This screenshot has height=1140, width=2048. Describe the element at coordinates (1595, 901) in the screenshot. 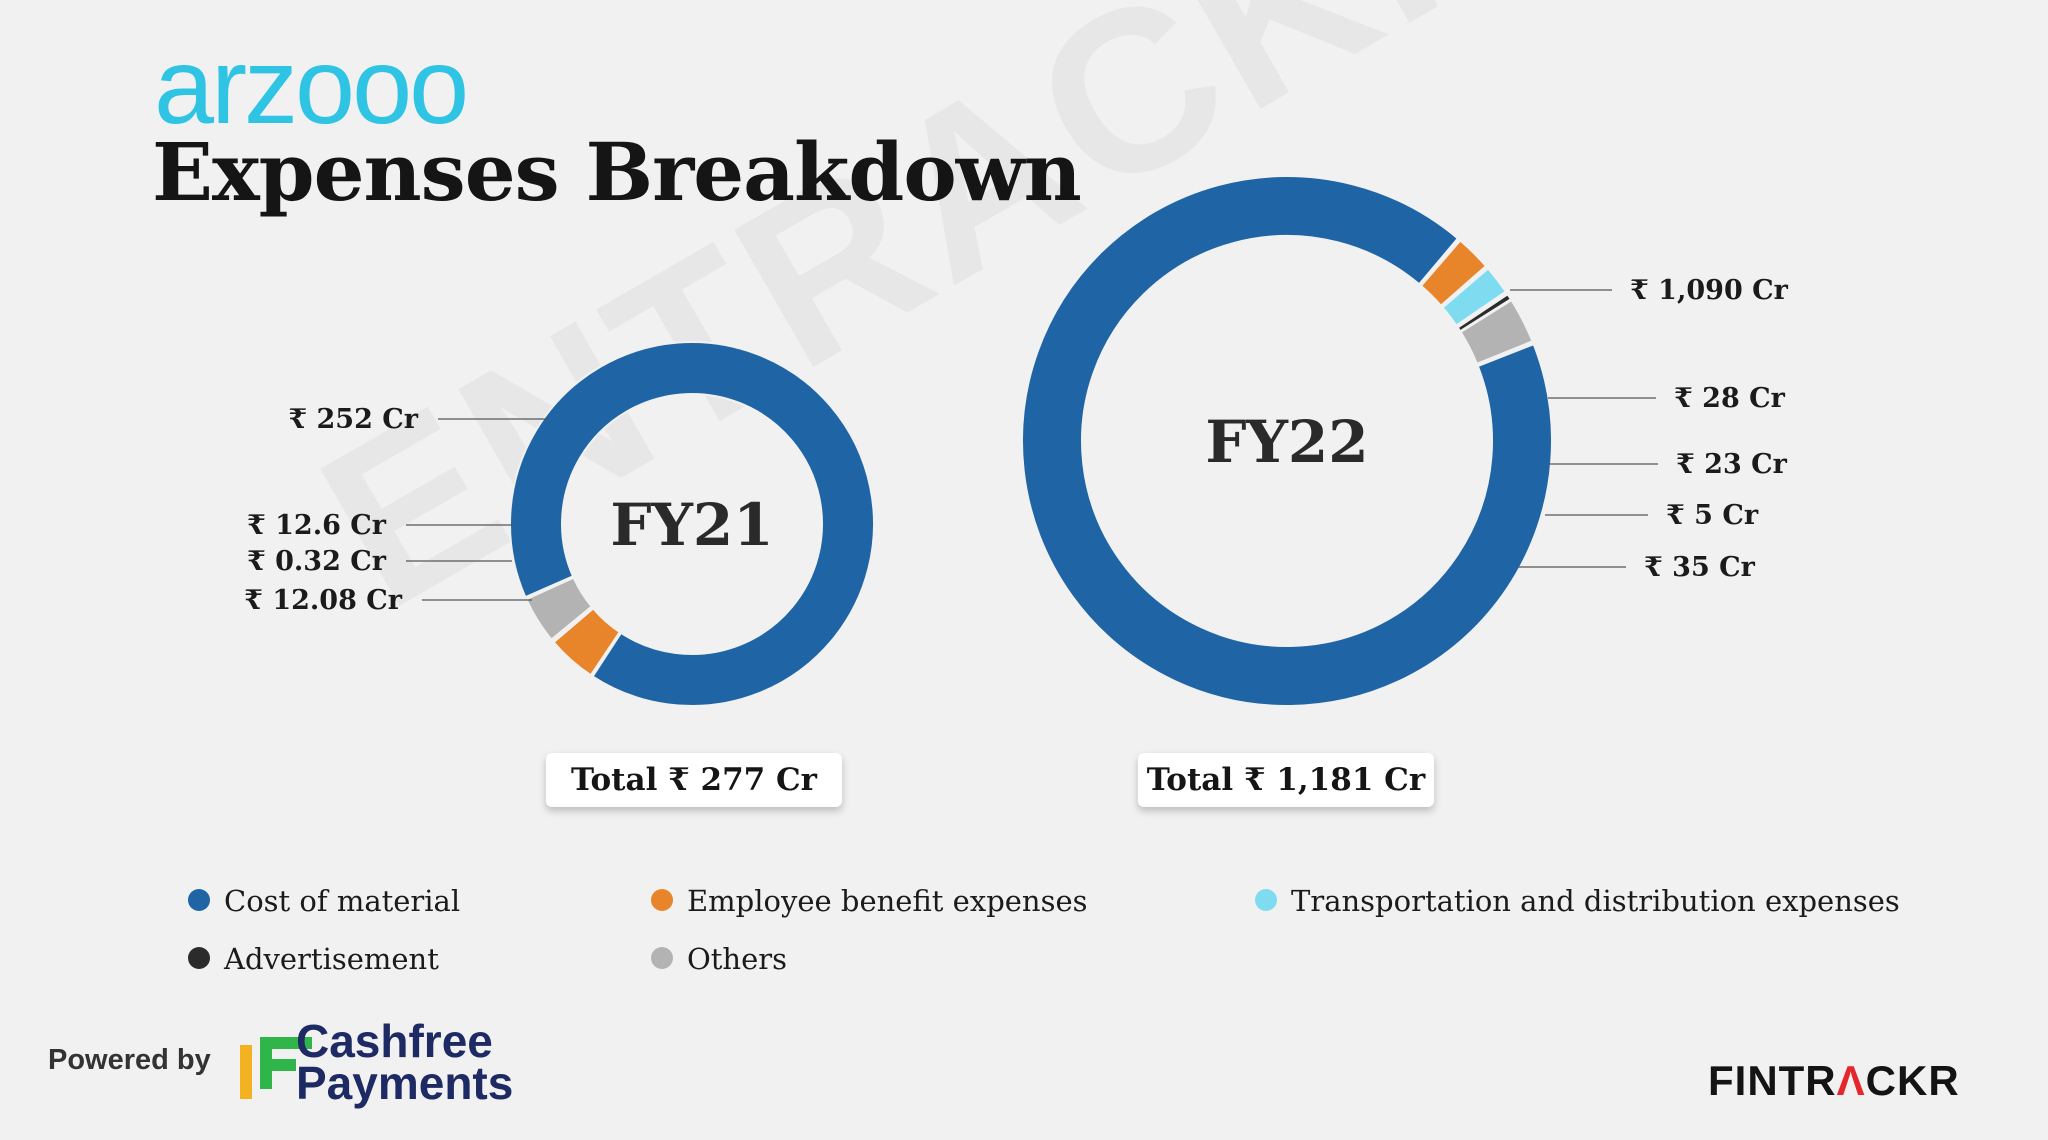

I see `legend-label: Transportation and distribution expenses` at that location.